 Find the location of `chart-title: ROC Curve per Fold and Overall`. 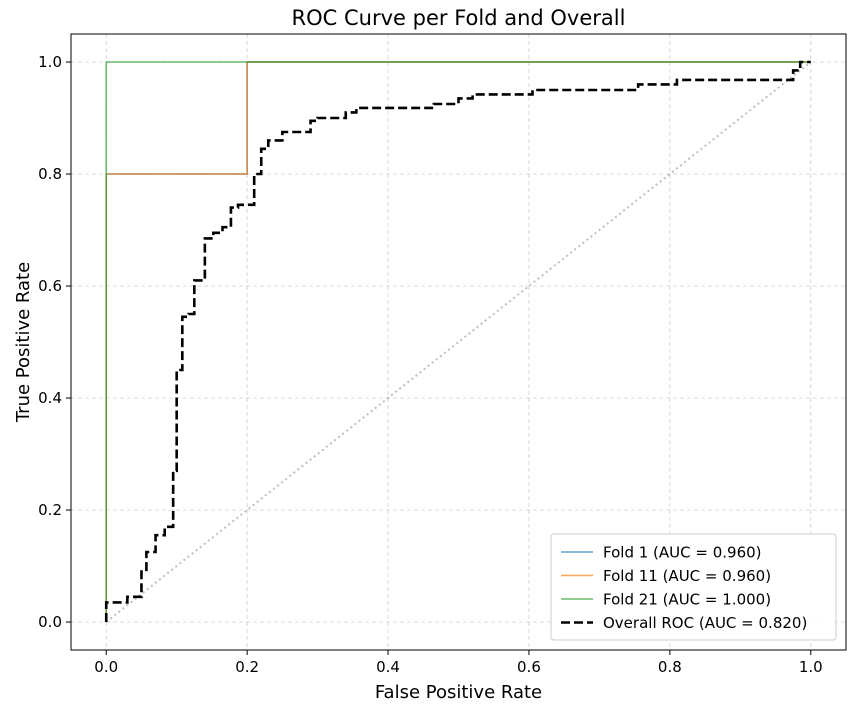

chart-title: ROC Curve per Fold and Overall is located at coordinates (459, 18).